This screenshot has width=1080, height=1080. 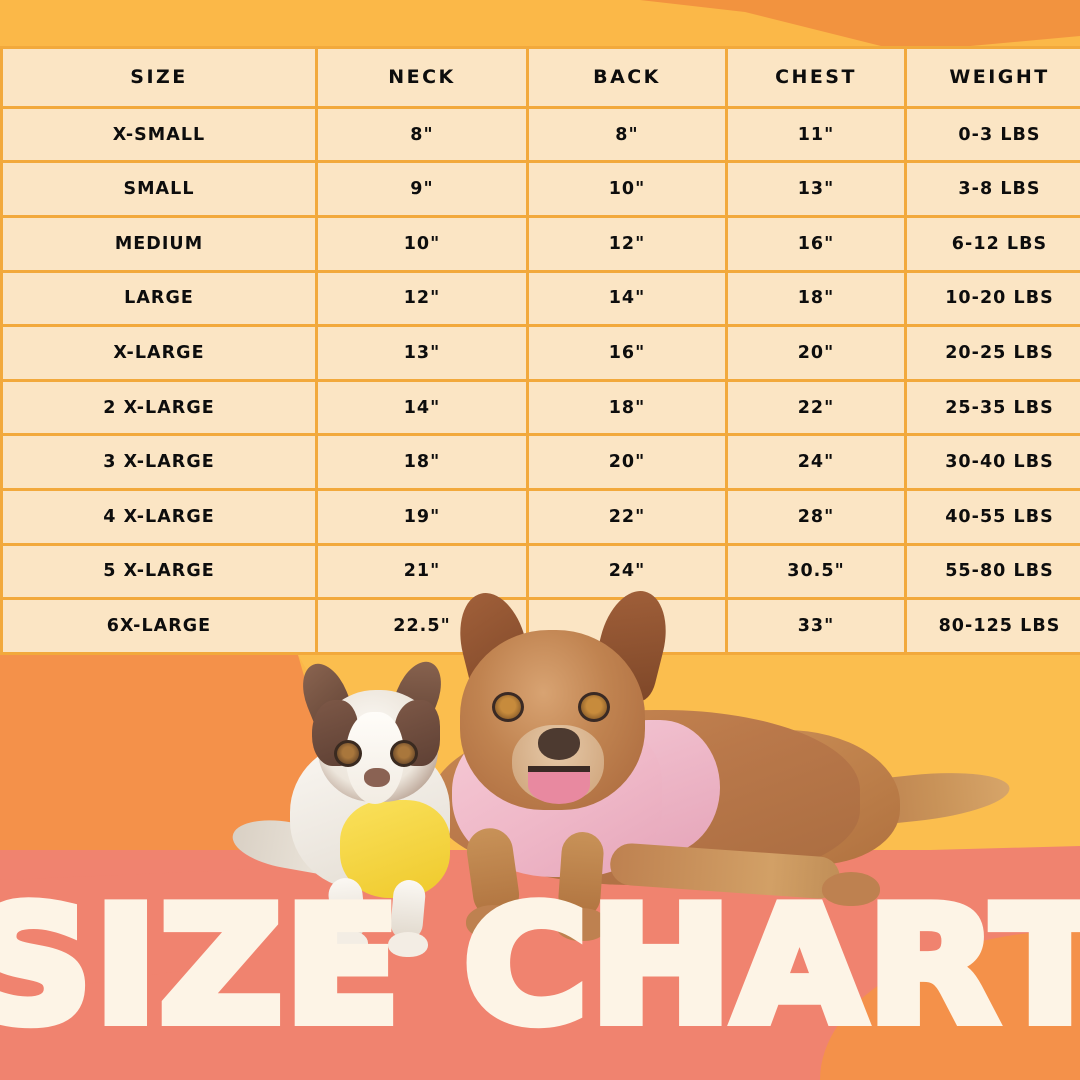 What do you see at coordinates (422, 189) in the screenshot?
I see `measurement-cell: 9"` at bounding box center [422, 189].